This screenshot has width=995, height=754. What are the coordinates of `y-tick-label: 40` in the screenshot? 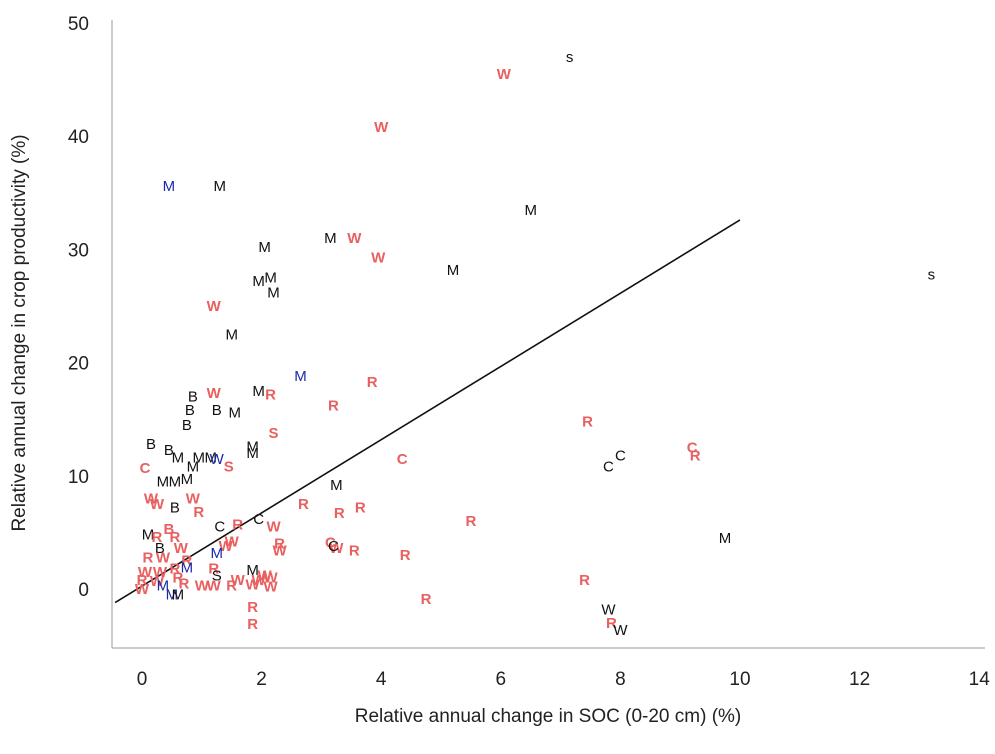 It's located at (78, 137).